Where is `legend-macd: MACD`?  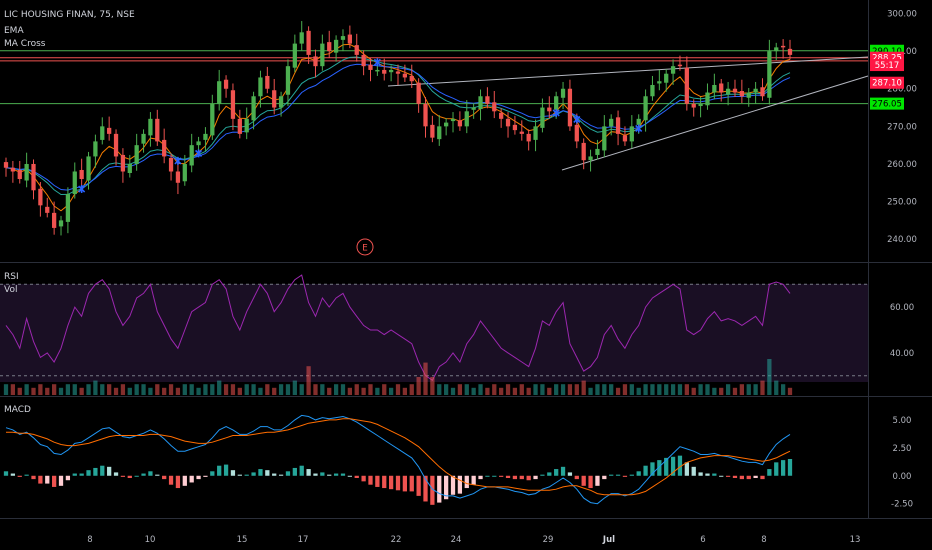 legend-macd: MACD is located at coordinates (17, 410).